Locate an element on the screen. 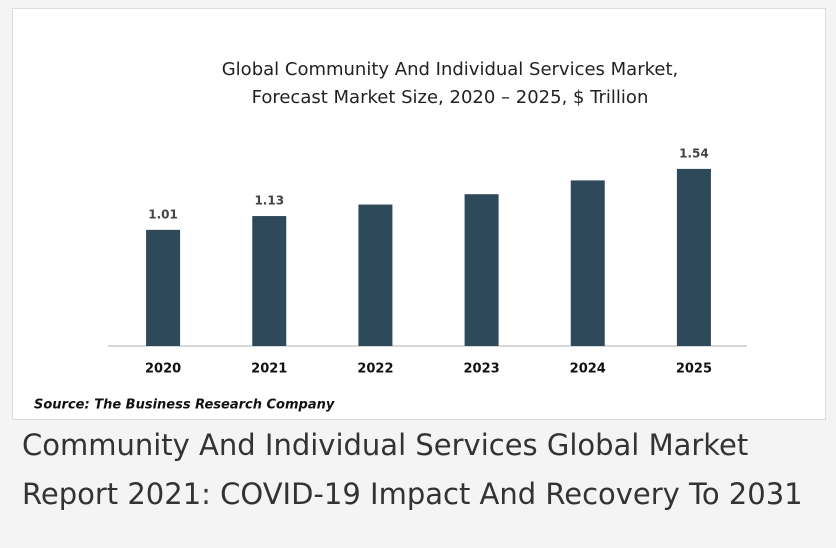 The width and height of the screenshot is (836, 548). data-label: 1.13 is located at coordinates (269, 201).